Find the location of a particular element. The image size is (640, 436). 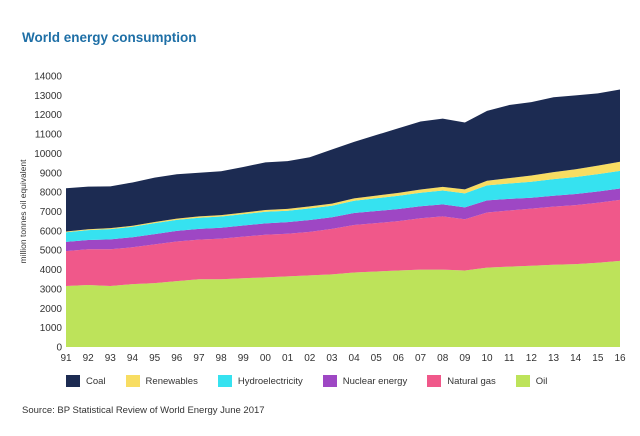

y-tick-label: 4000 is located at coordinates (51, 270).